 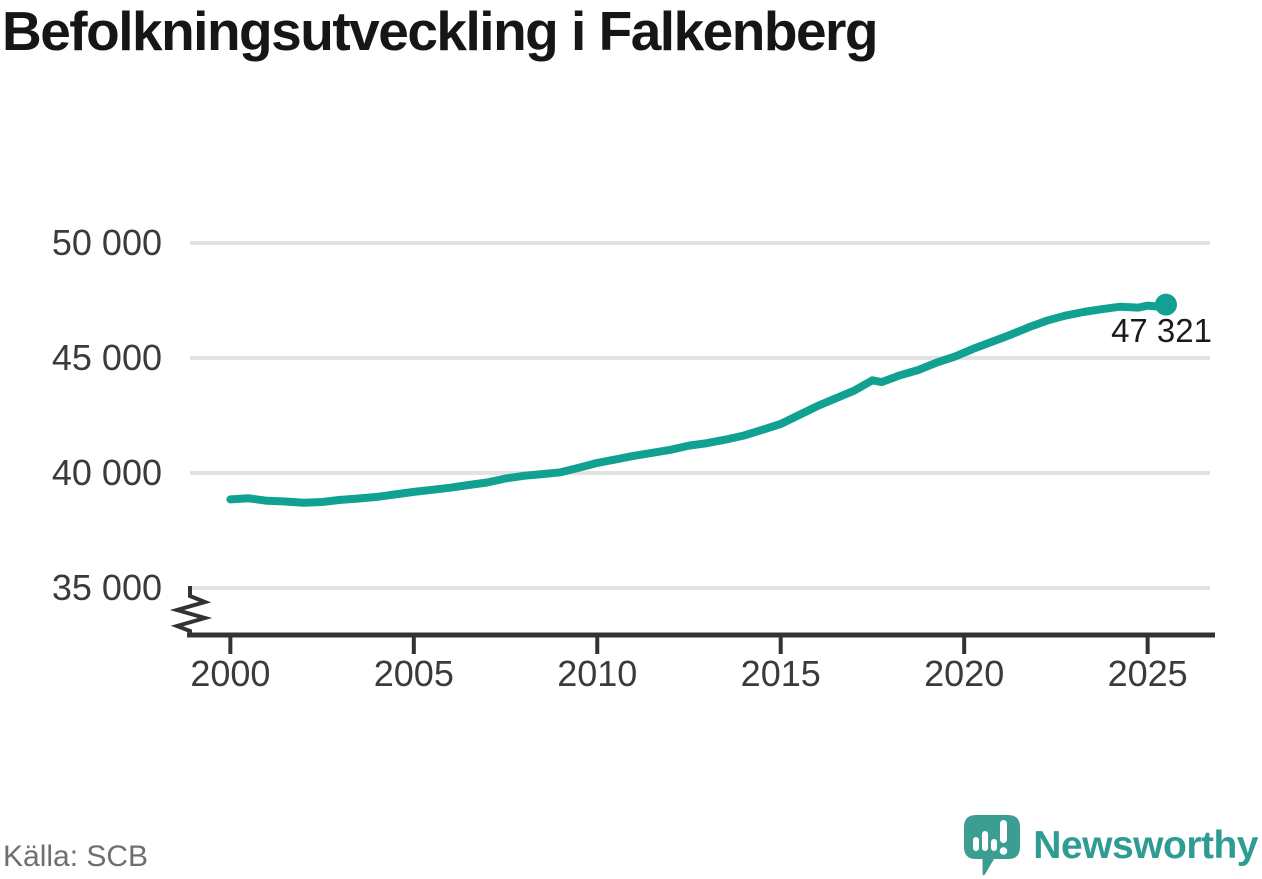 What do you see at coordinates (413, 673) in the screenshot?
I see `x-tick-label: 2005` at bounding box center [413, 673].